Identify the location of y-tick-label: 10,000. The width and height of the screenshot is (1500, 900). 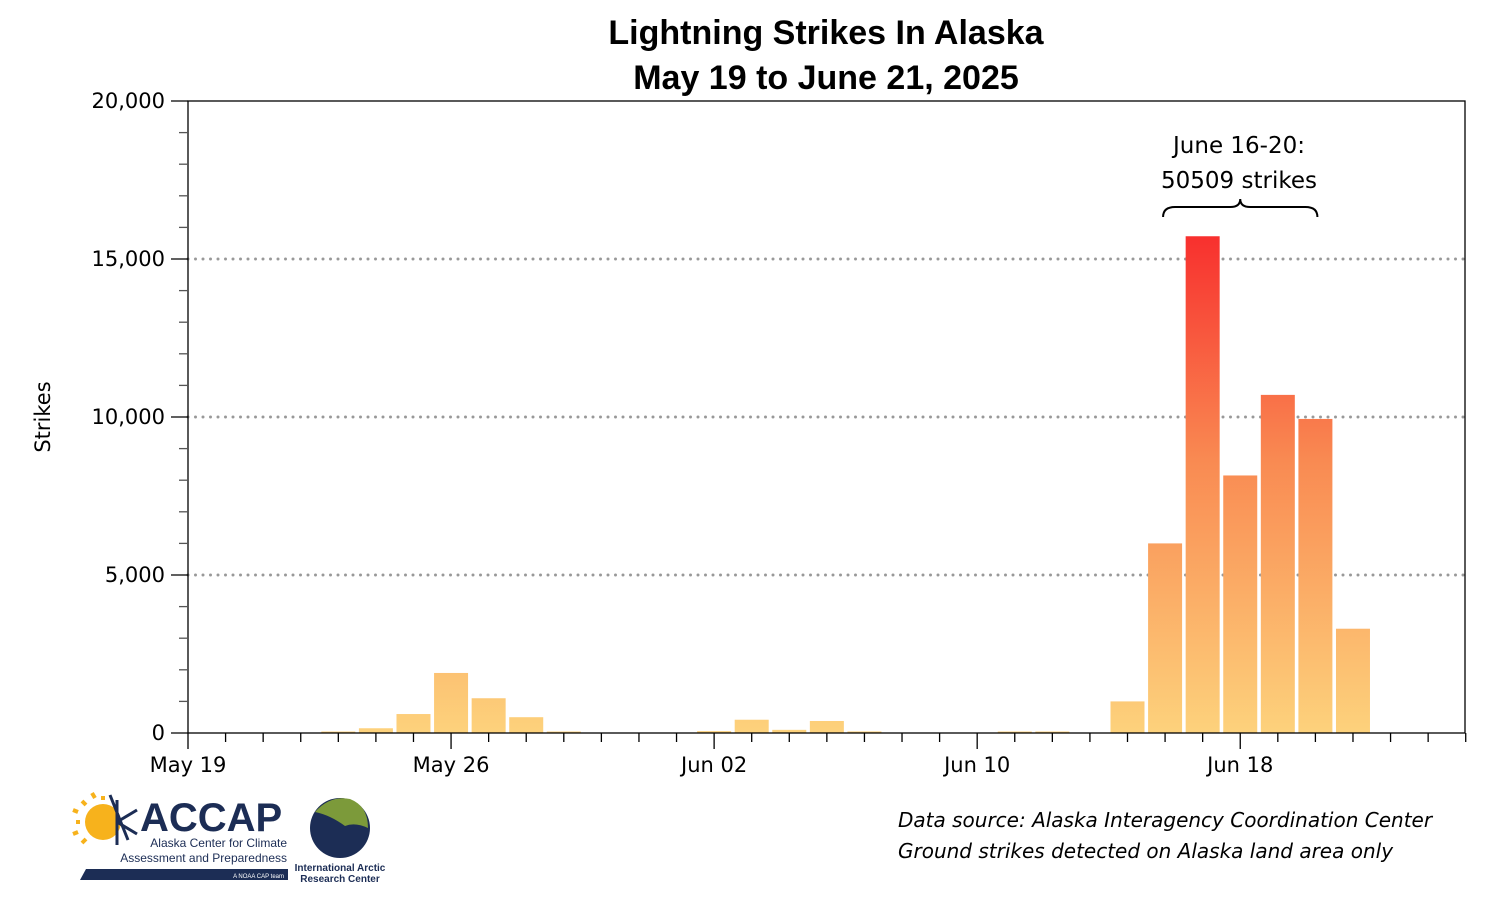
(128, 417).